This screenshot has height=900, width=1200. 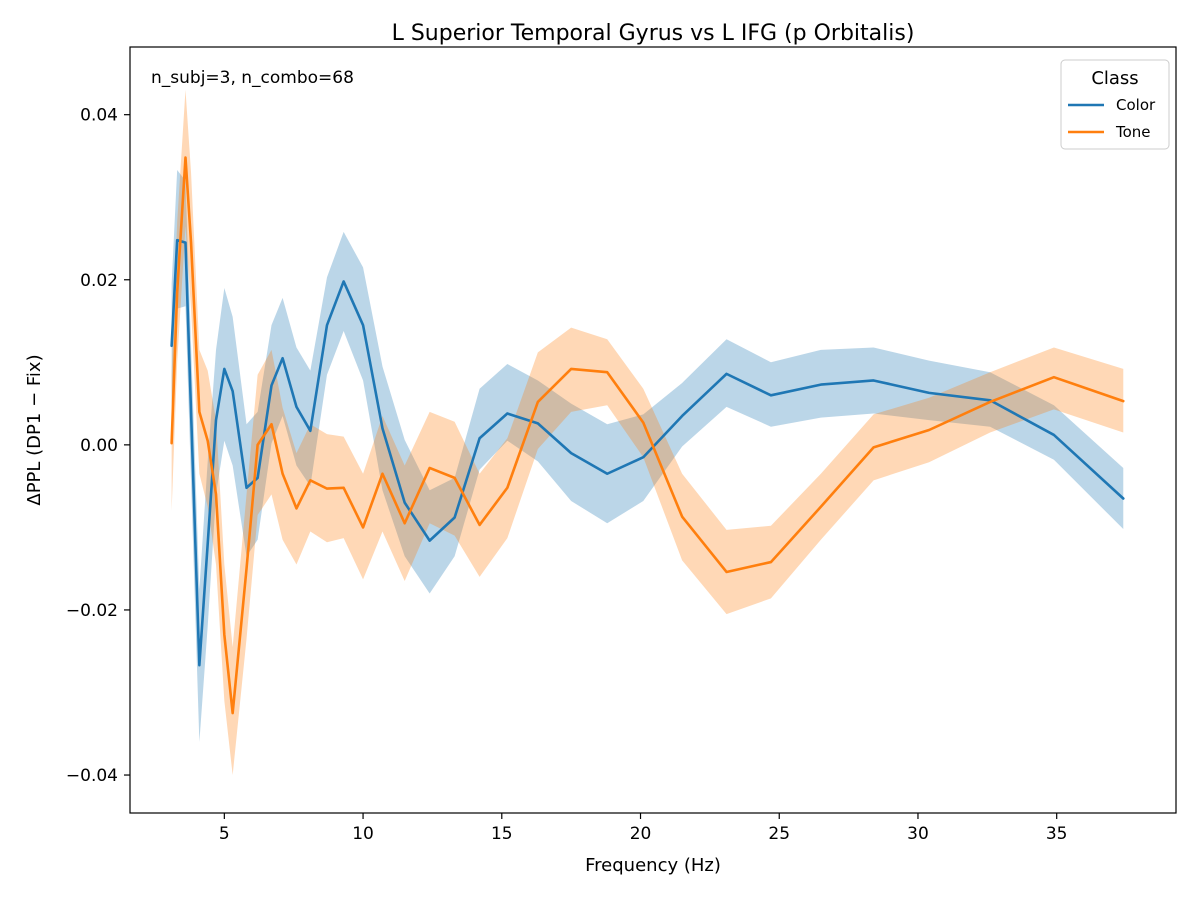 What do you see at coordinates (34, 429) in the screenshot?
I see `y-axis-label: ΔPPL (DP1 − Fix)` at bounding box center [34, 429].